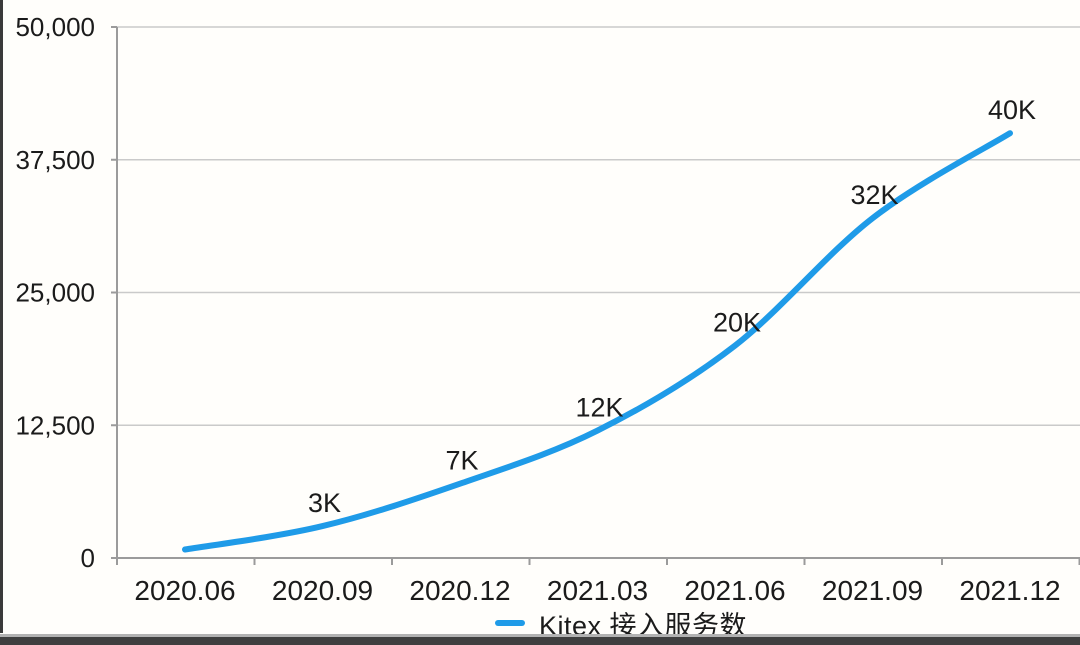  What do you see at coordinates (599, 408) in the screenshot?
I see `data-point-label: 12K` at bounding box center [599, 408].